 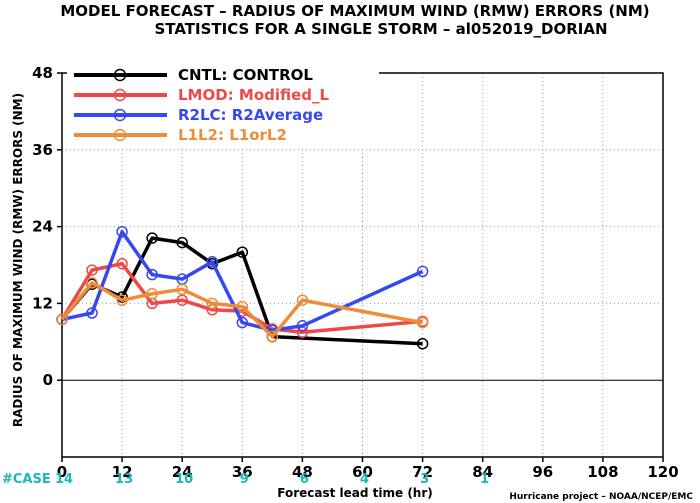 I want to click on legend-item: L1L2: L1orL2, so click(x=180, y=135).